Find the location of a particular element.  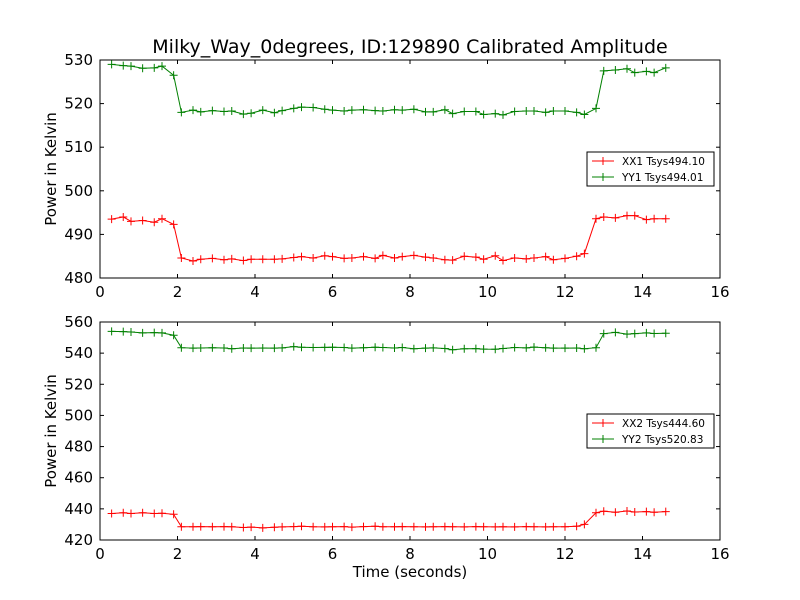

x-tick-label: 14 is located at coordinates (642, 292).